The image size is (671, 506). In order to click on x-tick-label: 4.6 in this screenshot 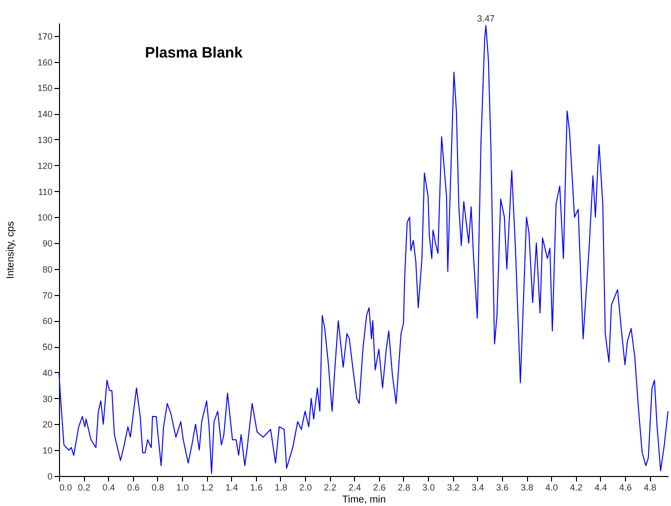, I will do `click(625, 487)`.